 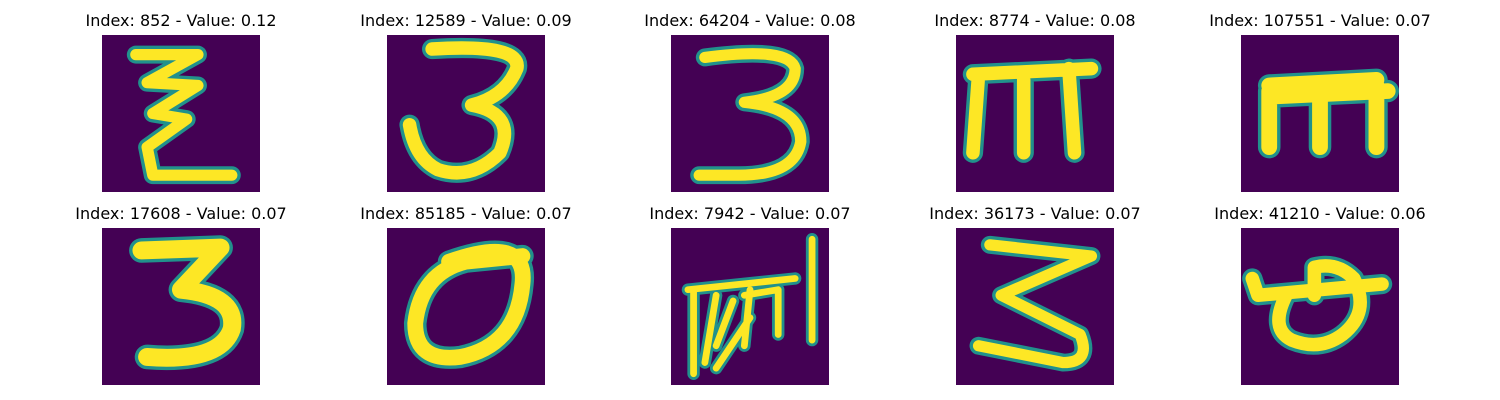 What do you see at coordinates (181, 20) in the screenshot?
I see `panel-title: Index: 852 - Value: 0.12` at bounding box center [181, 20].